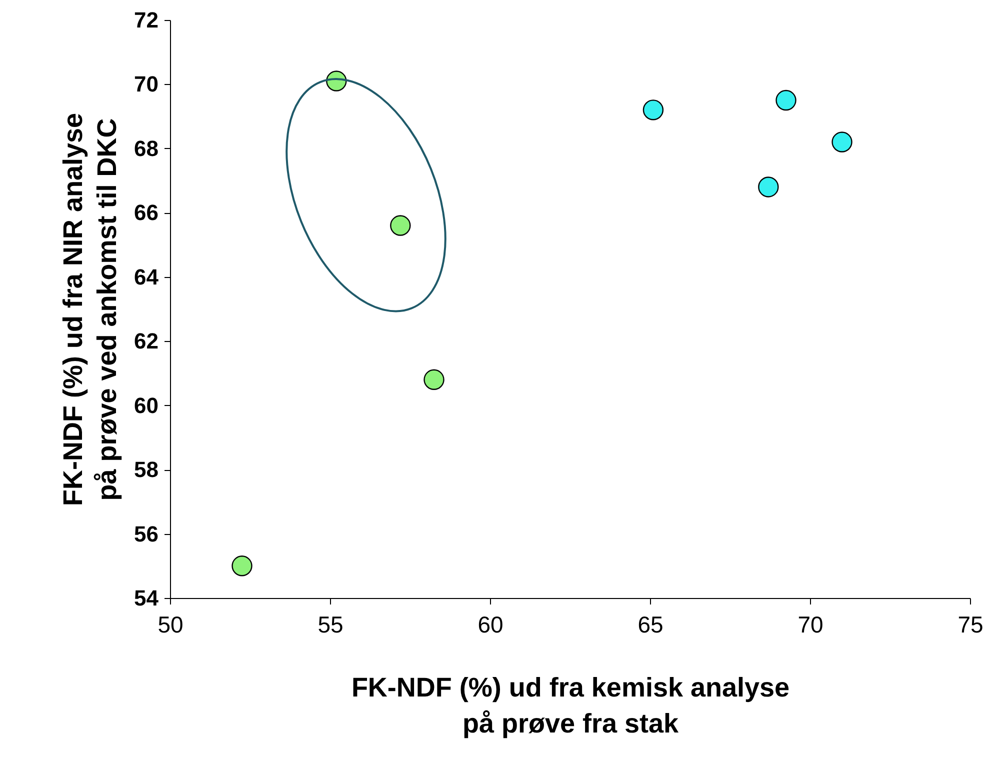  What do you see at coordinates (146, 533) in the screenshot?
I see `y-tick-label: 56` at bounding box center [146, 533].